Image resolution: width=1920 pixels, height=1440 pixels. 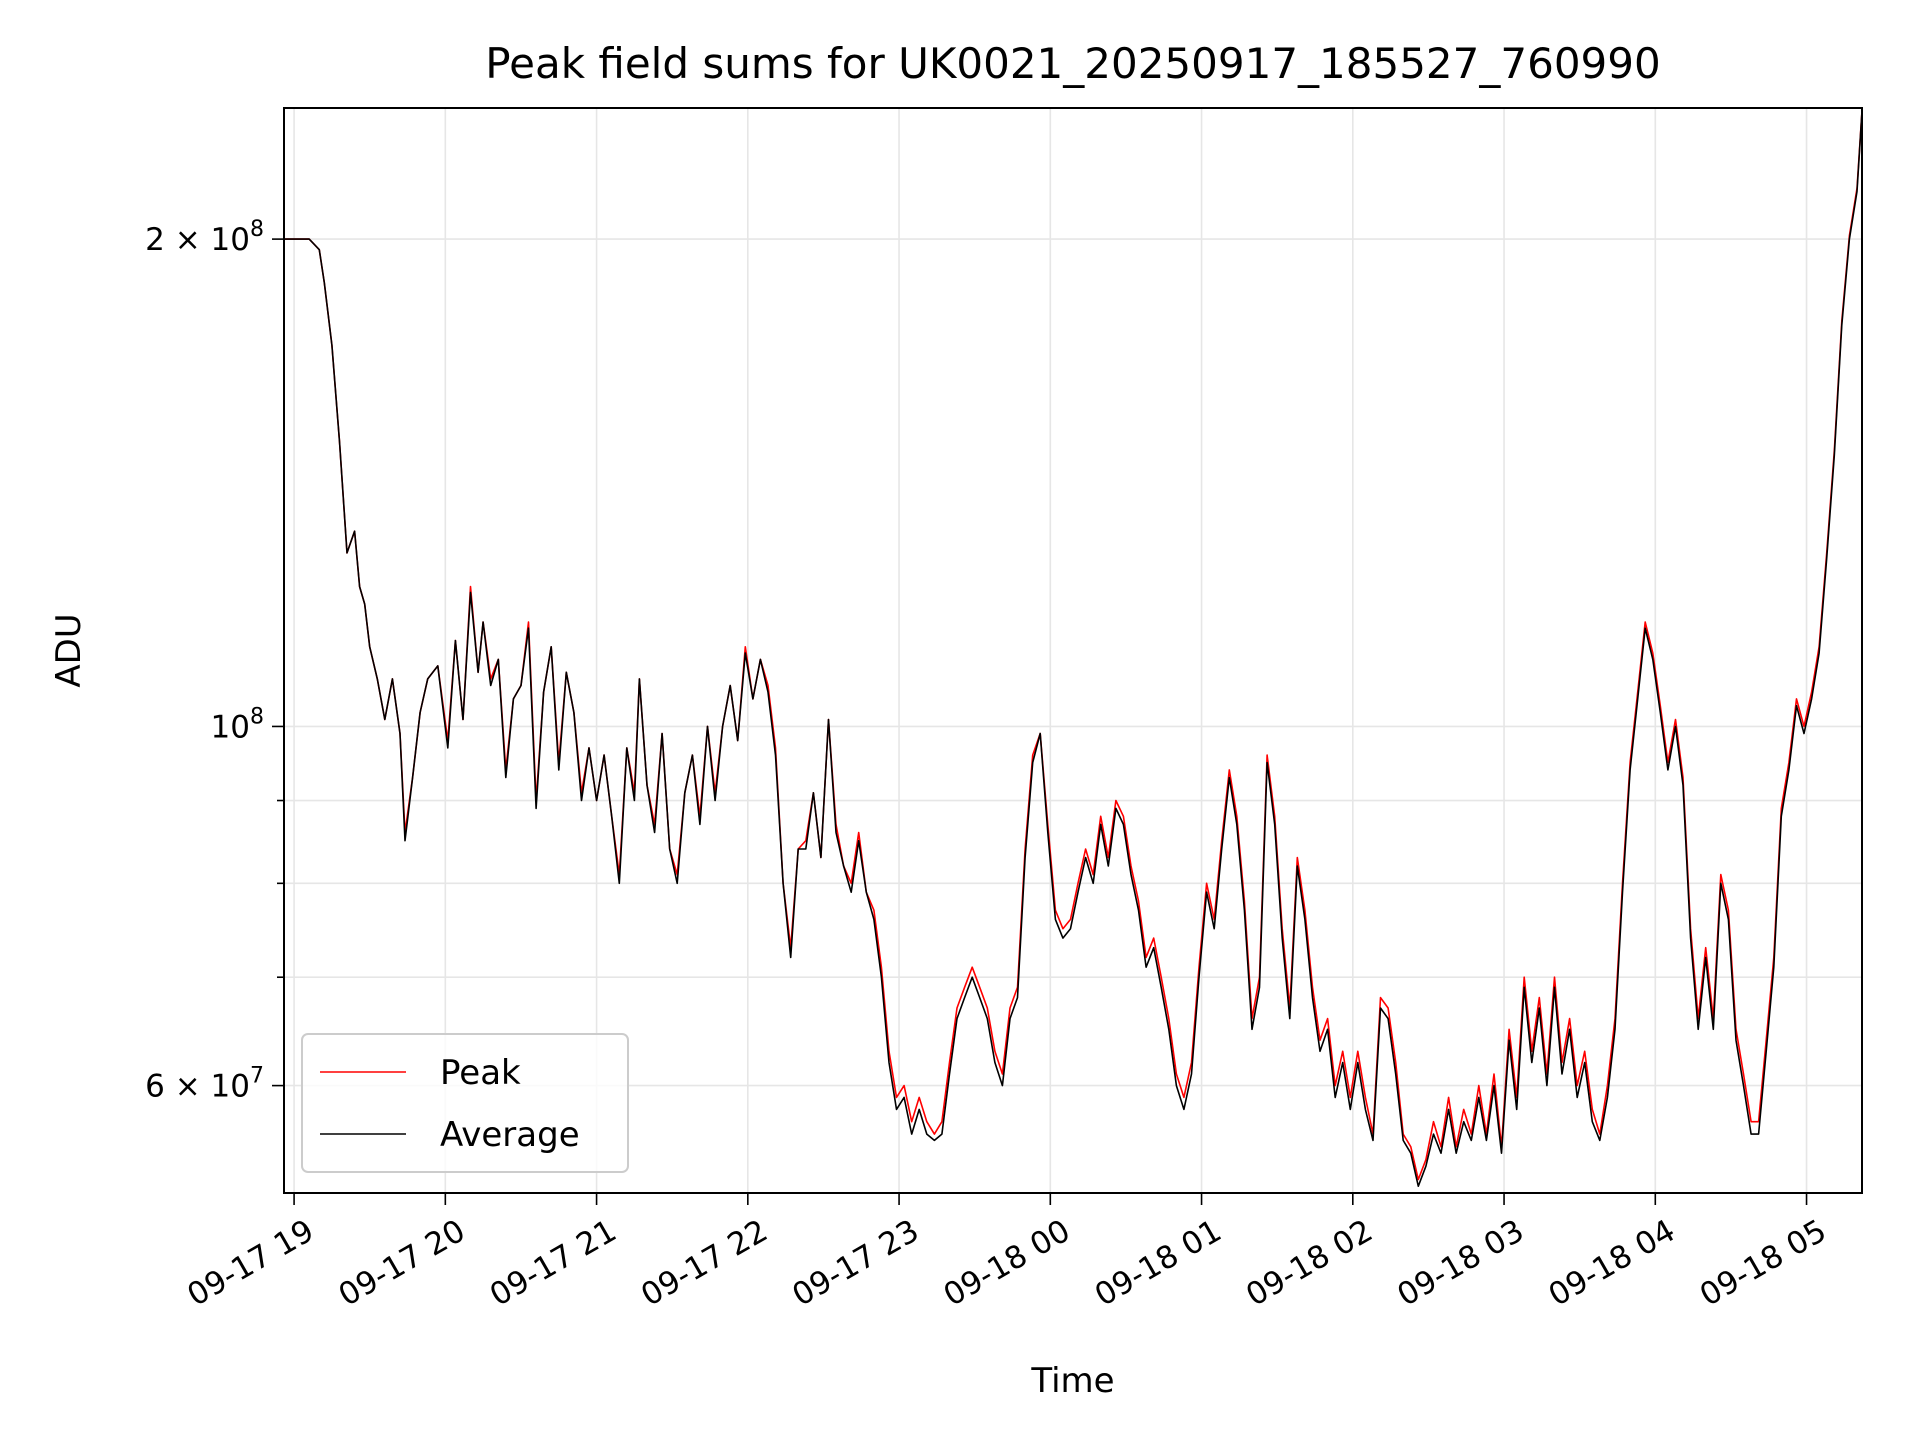 What do you see at coordinates (855, 1263) in the screenshot?
I see `x-tick-label: 09-17 23` at bounding box center [855, 1263].